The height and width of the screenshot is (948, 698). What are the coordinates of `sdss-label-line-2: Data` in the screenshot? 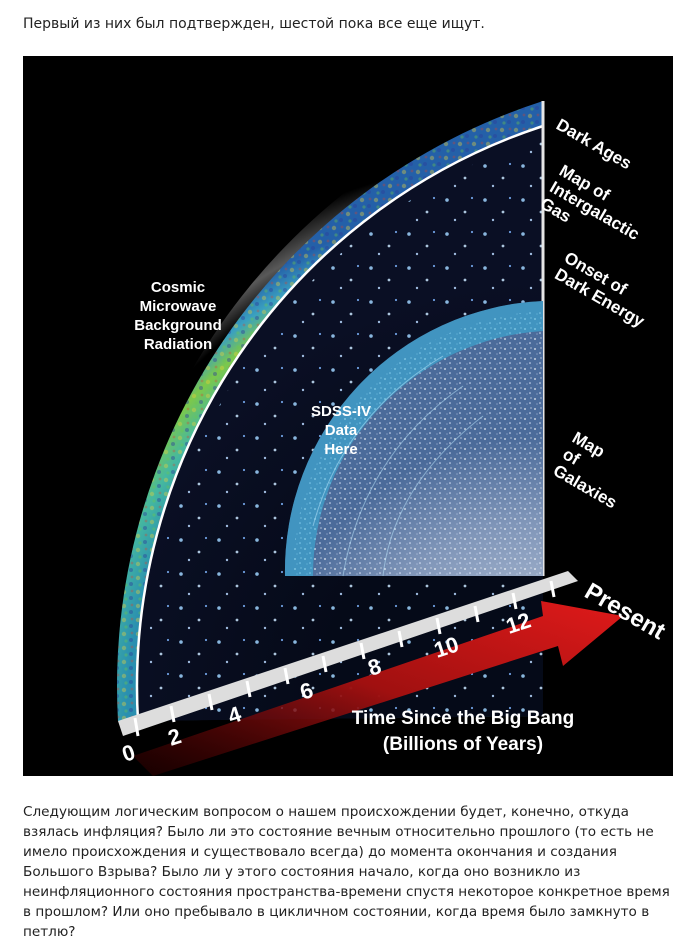 It's located at (341, 430).